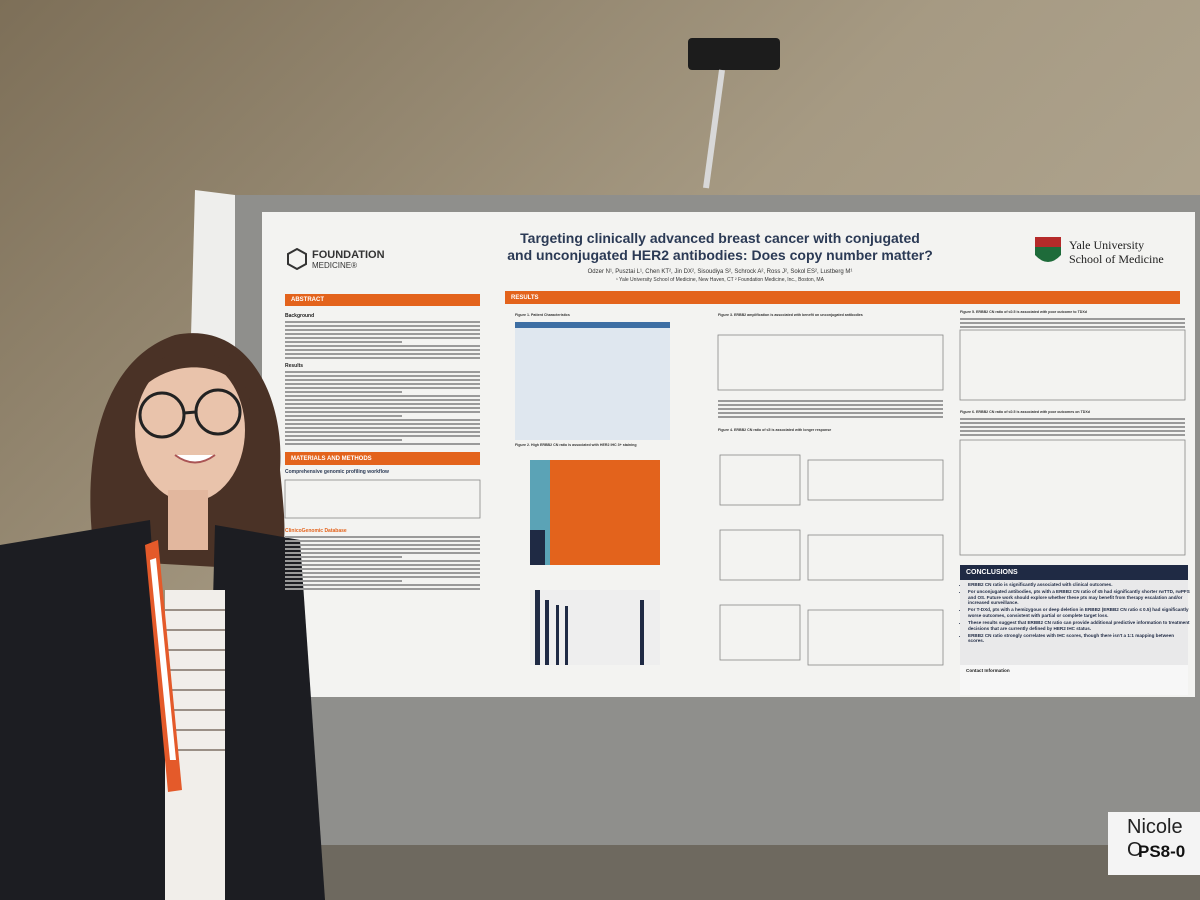  Describe the element at coordinates (1155, 838) in the screenshot. I see `name-card-name: Nicole O` at that location.